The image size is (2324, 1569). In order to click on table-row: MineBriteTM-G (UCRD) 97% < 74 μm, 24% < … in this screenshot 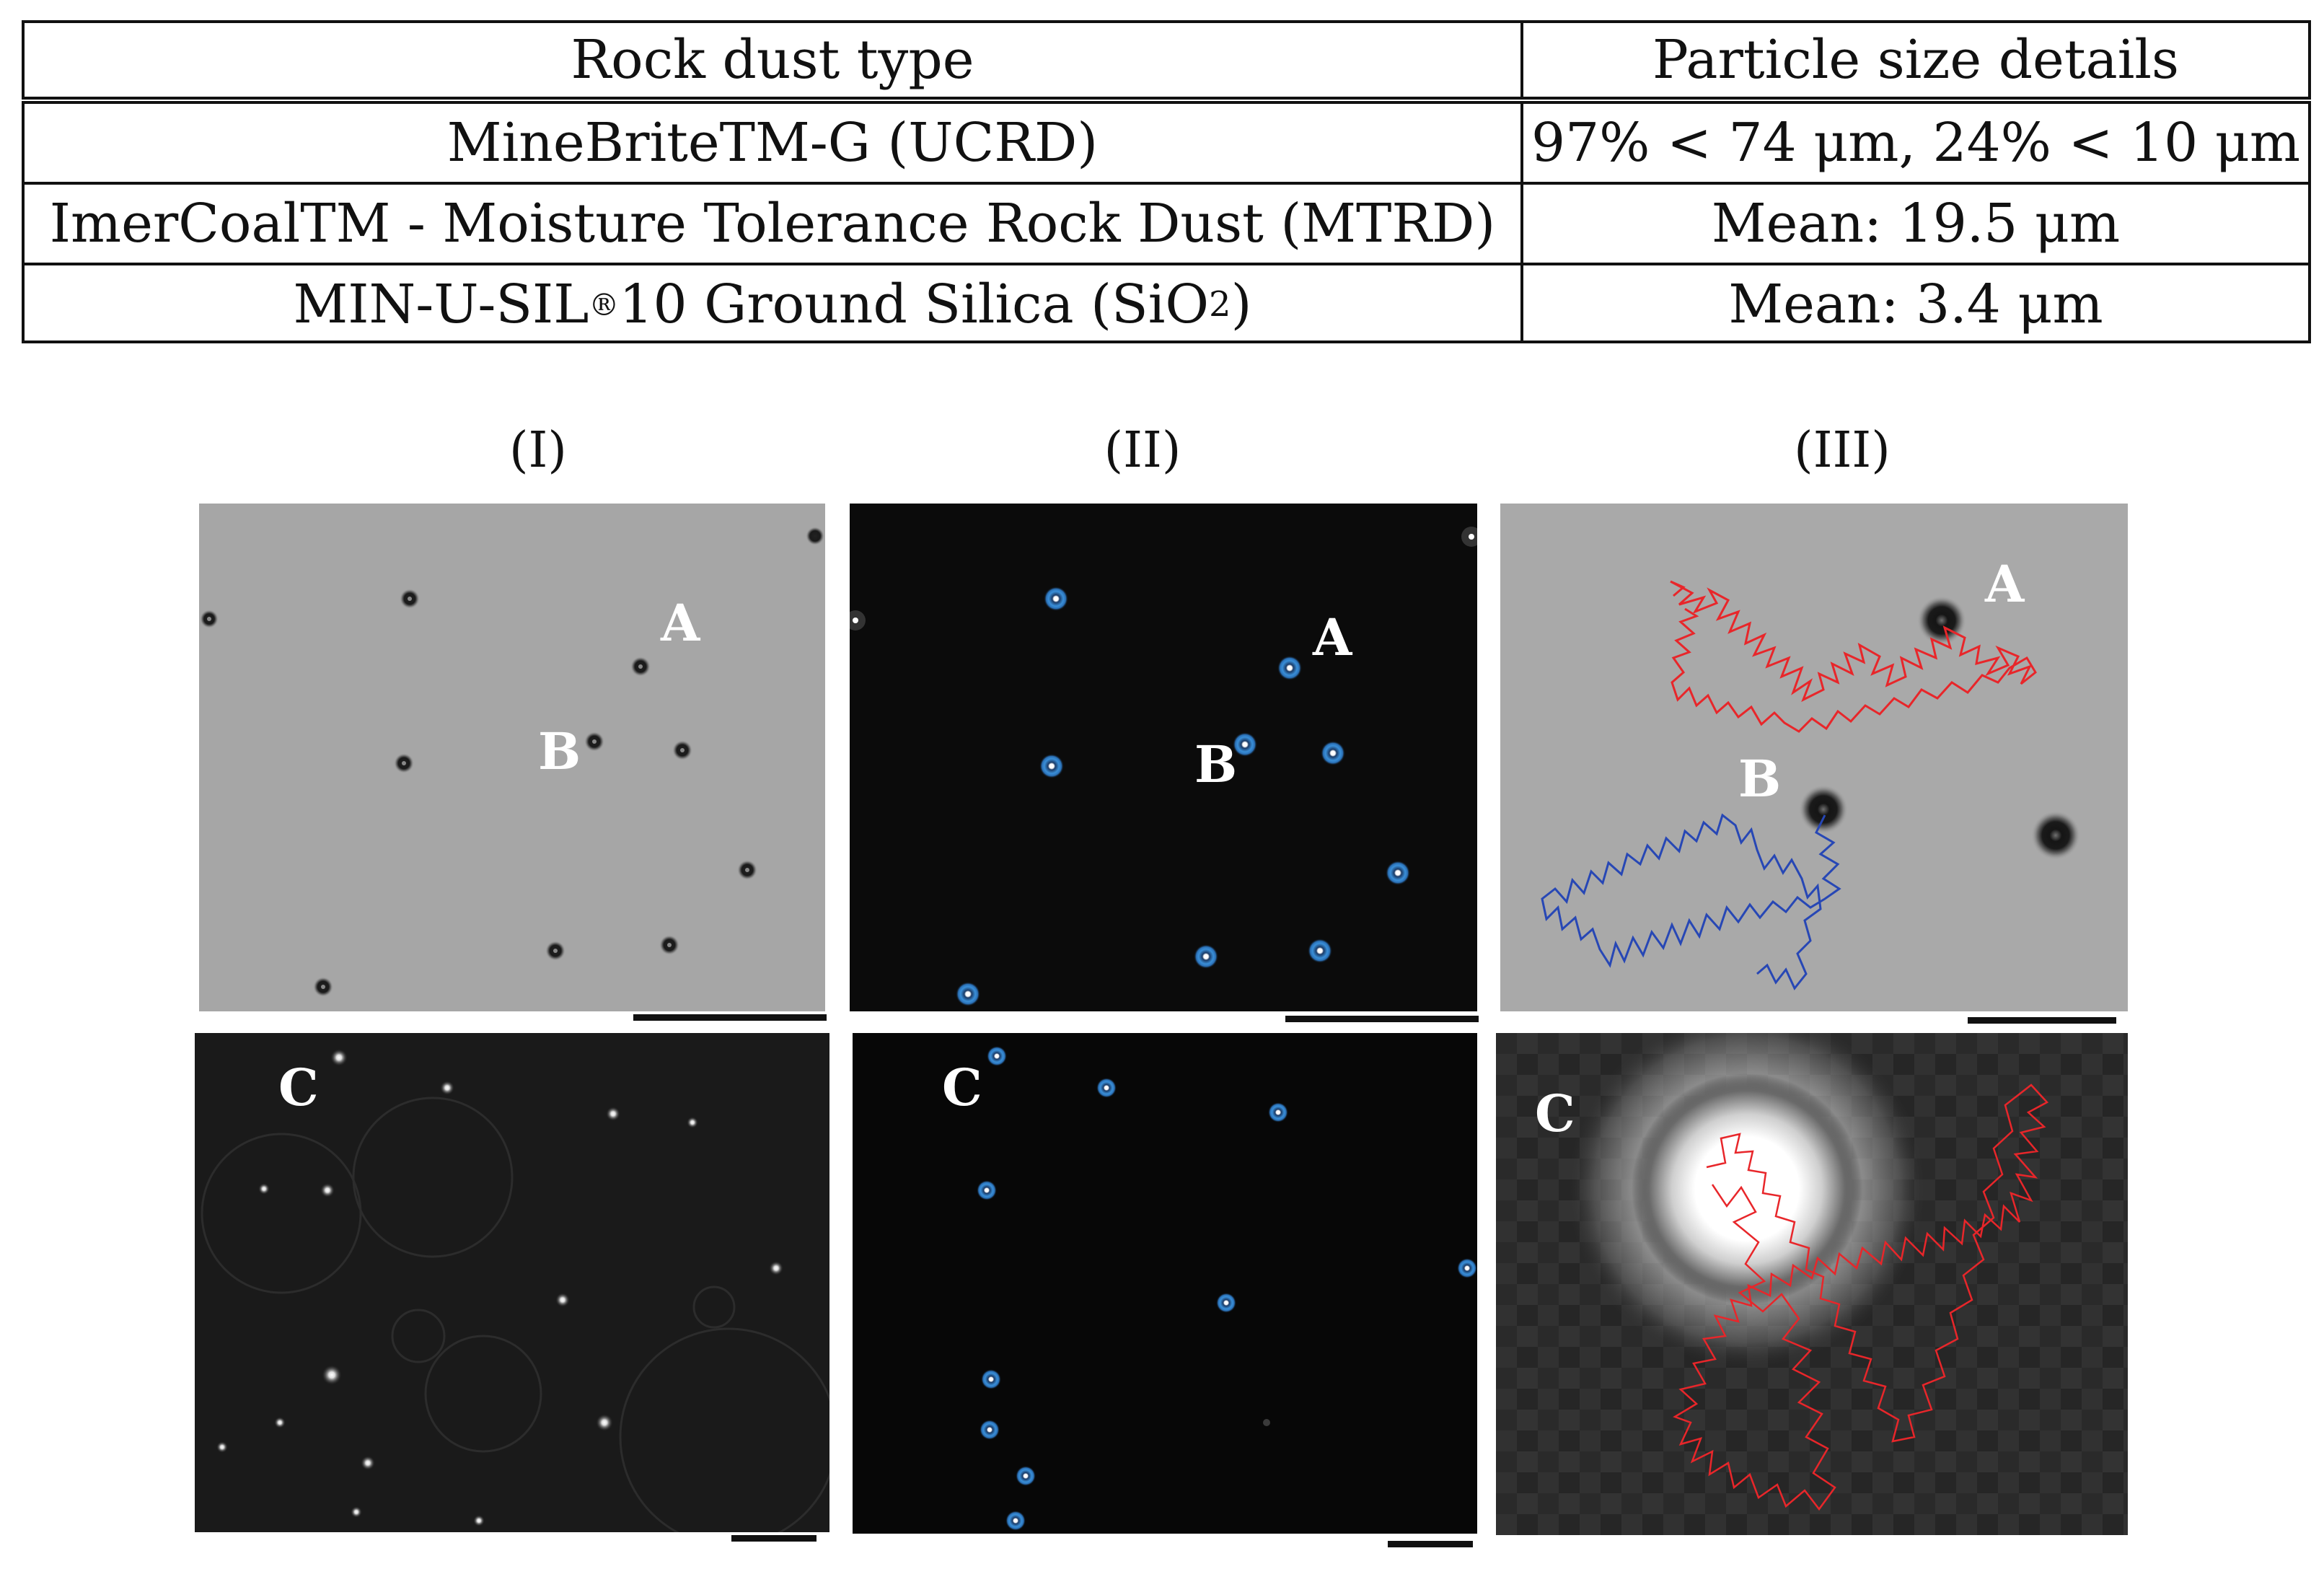, I will do `click(1166, 144)`.